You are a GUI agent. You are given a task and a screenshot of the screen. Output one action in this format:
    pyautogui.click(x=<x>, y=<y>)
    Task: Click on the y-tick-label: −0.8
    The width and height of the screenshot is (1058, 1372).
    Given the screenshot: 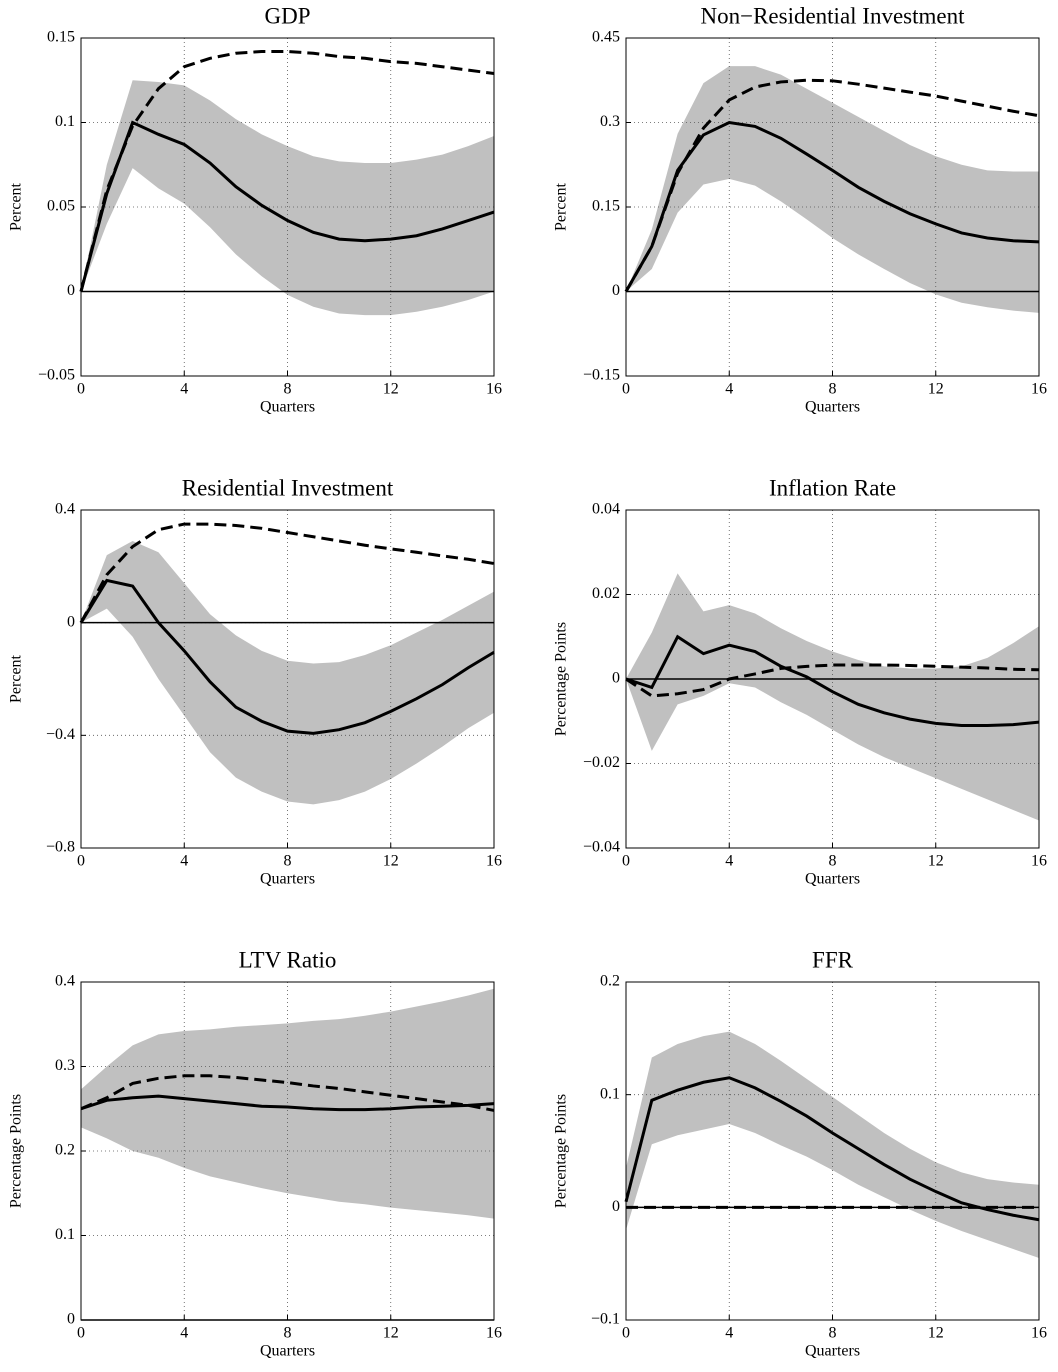 What is the action you would take?
    pyautogui.click(x=60, y=847)
    